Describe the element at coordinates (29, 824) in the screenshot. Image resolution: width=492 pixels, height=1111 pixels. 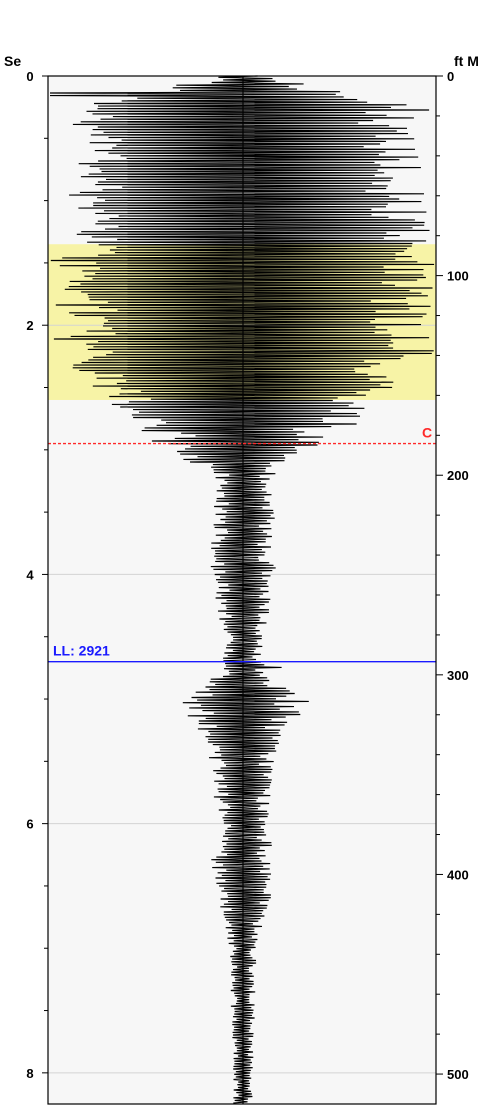
I see `left-tick-label: 6` at that location.